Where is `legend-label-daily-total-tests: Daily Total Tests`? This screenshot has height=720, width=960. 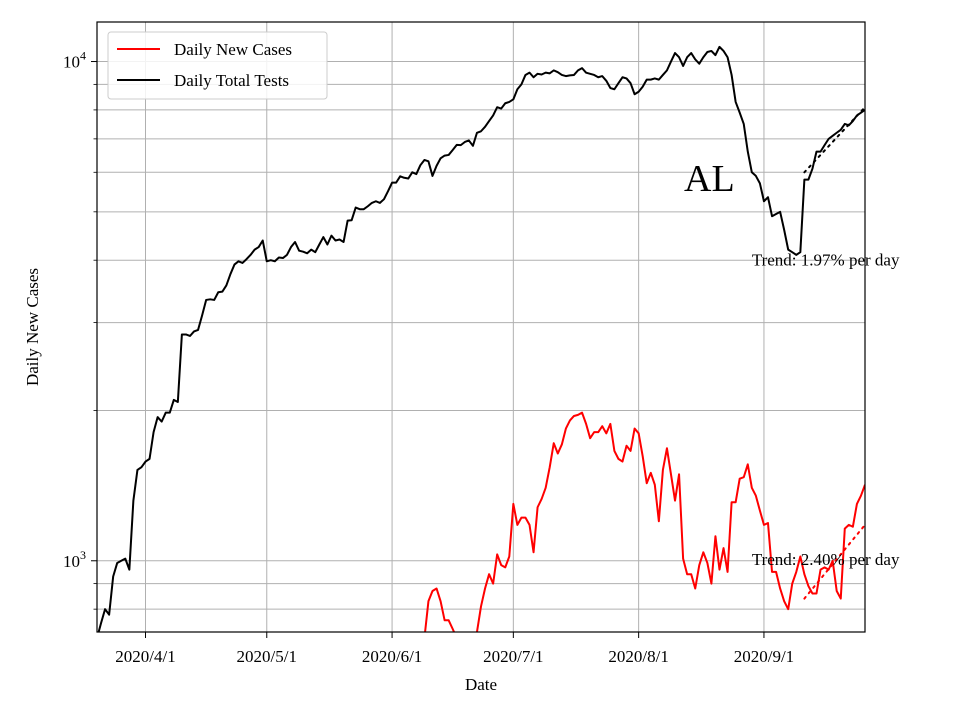 legend-label-daily-total-tests: Daily Total Tests is located at coordinates (231, 80).